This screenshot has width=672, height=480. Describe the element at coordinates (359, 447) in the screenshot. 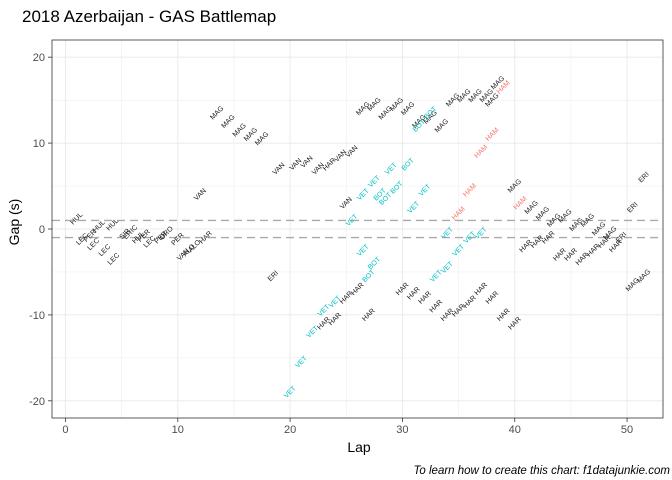

I see `x-axis-title: Lap` at that location.